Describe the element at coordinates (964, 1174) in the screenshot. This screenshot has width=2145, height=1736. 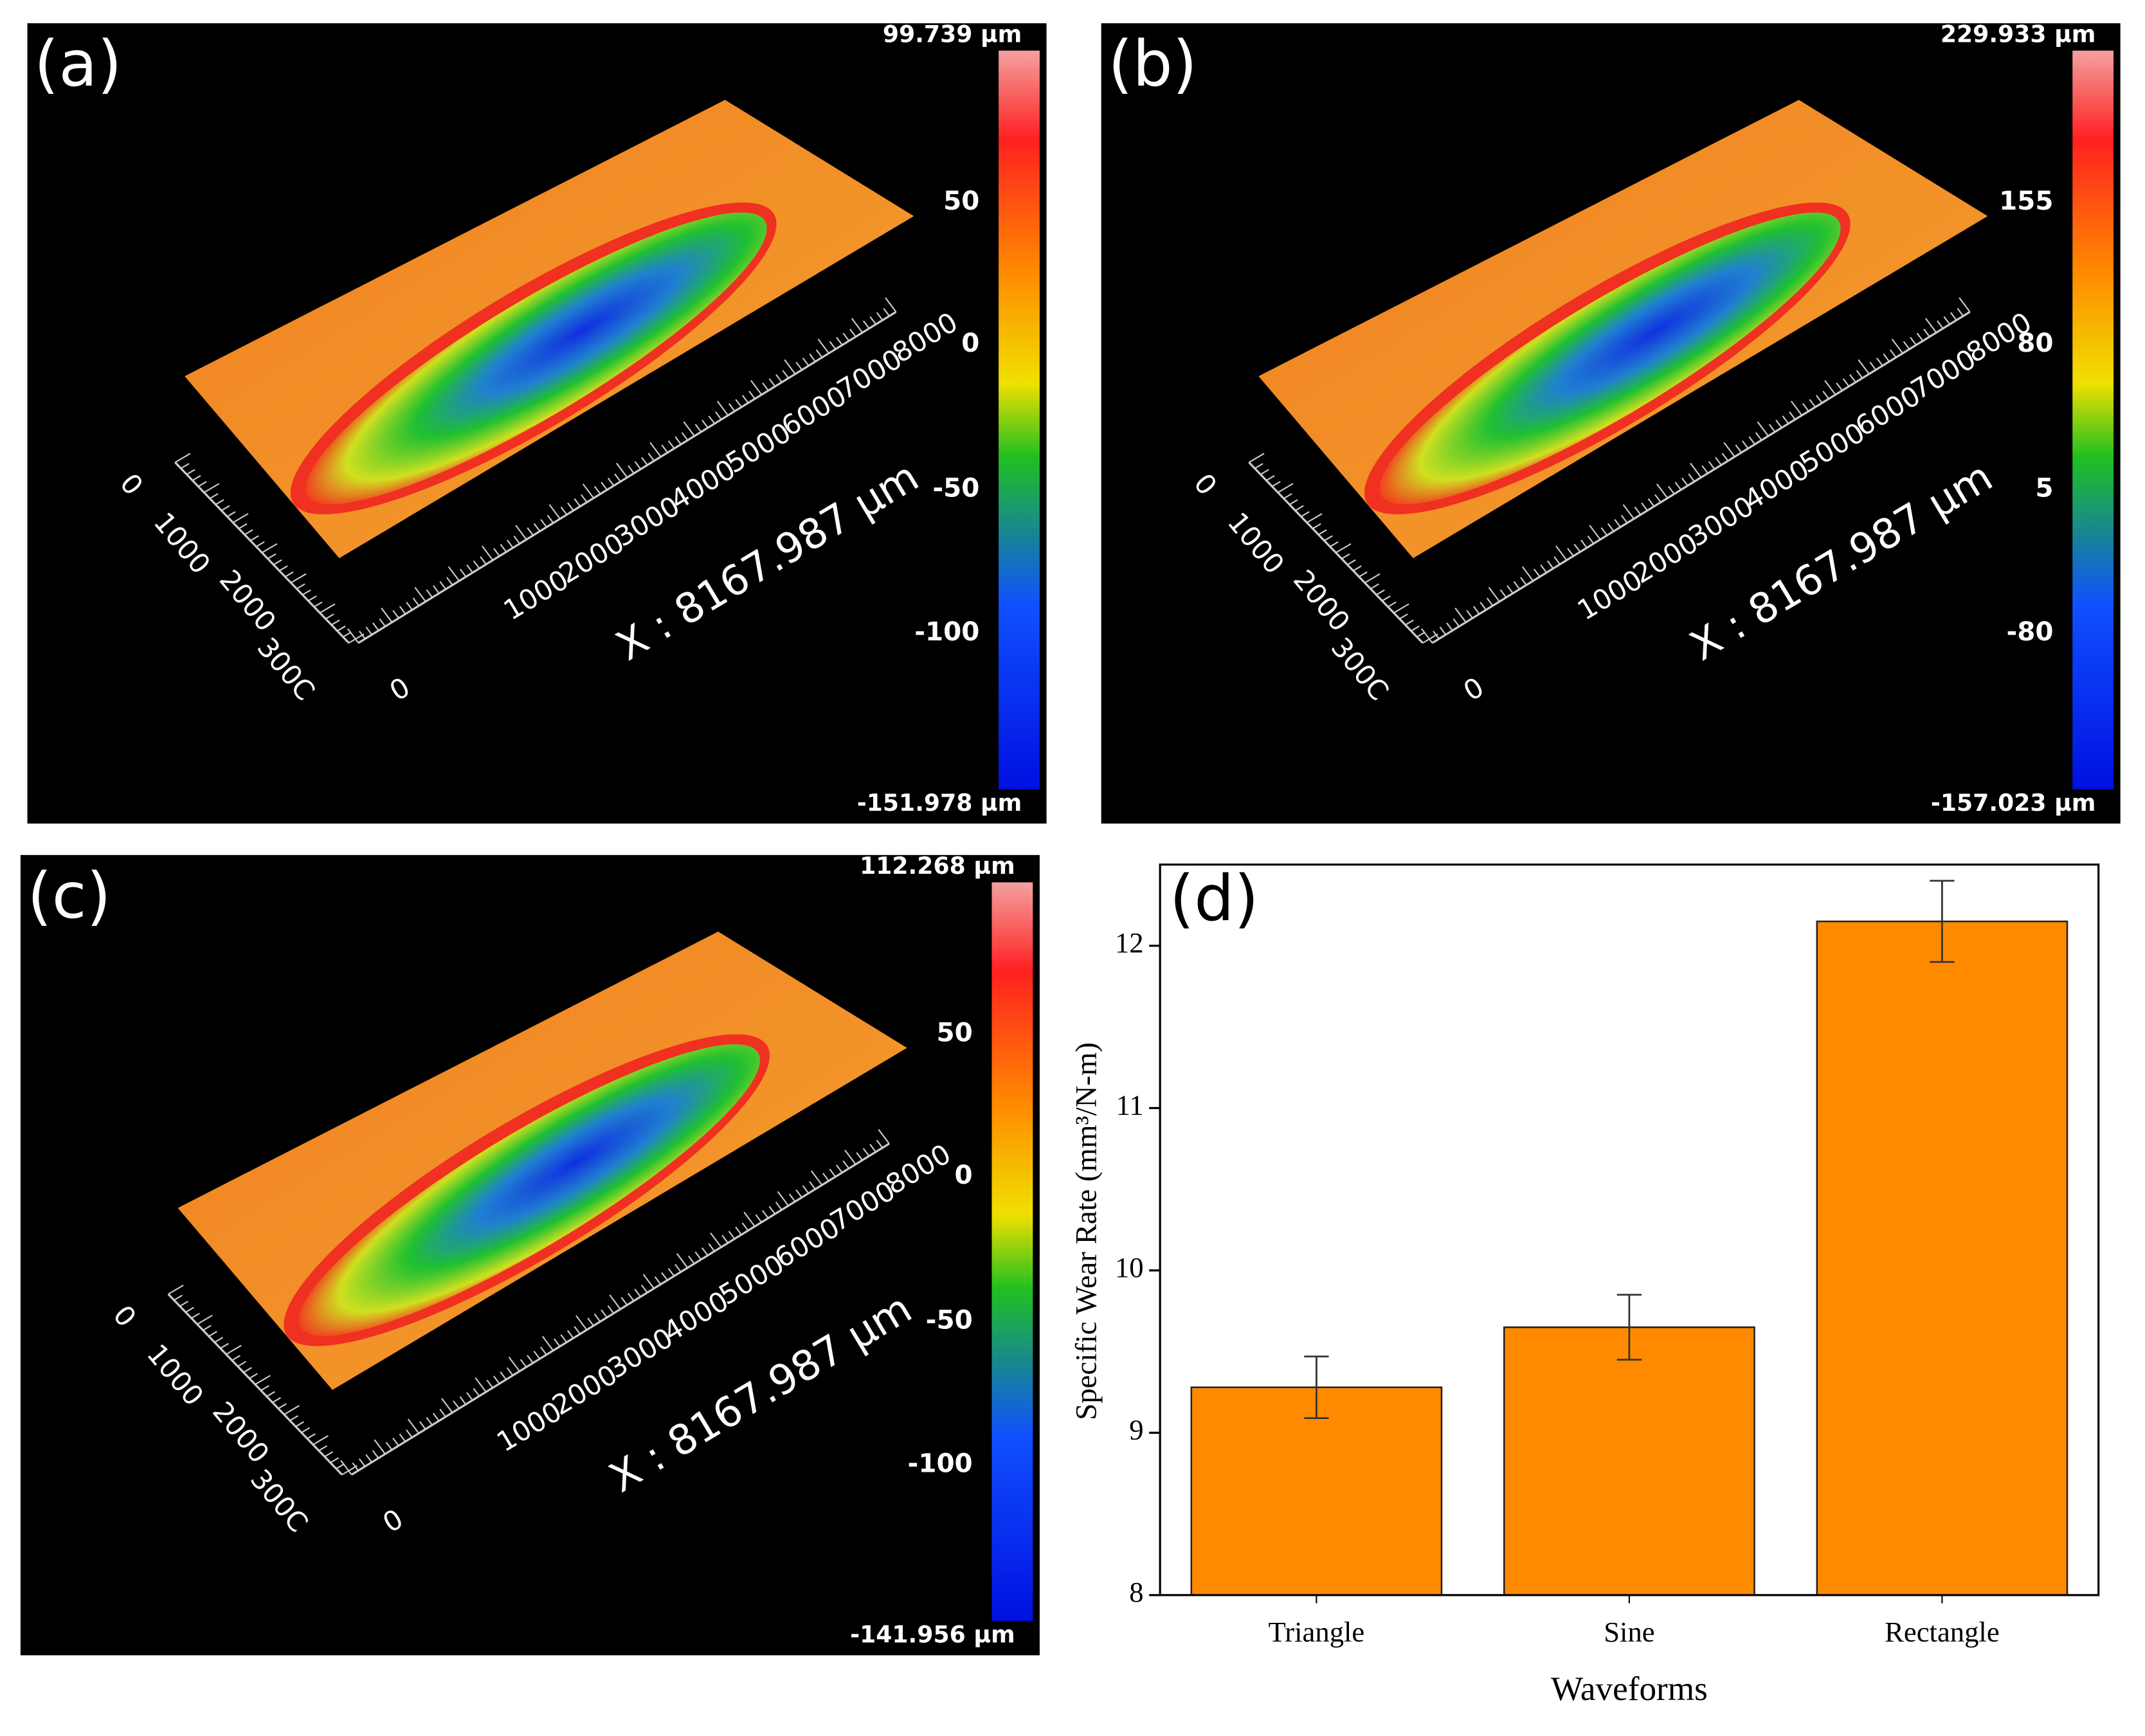
I see `colorbar-label: 0` at that location.